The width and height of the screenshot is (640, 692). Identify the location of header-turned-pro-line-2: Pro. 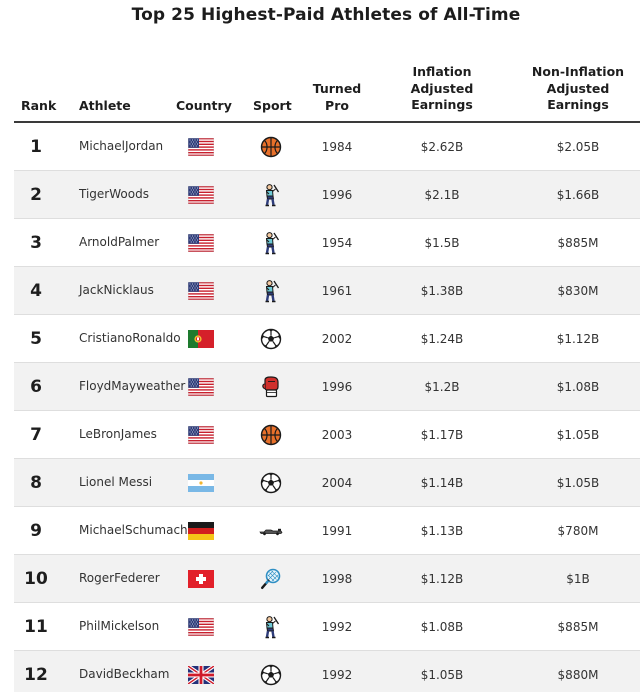
(337, 105).